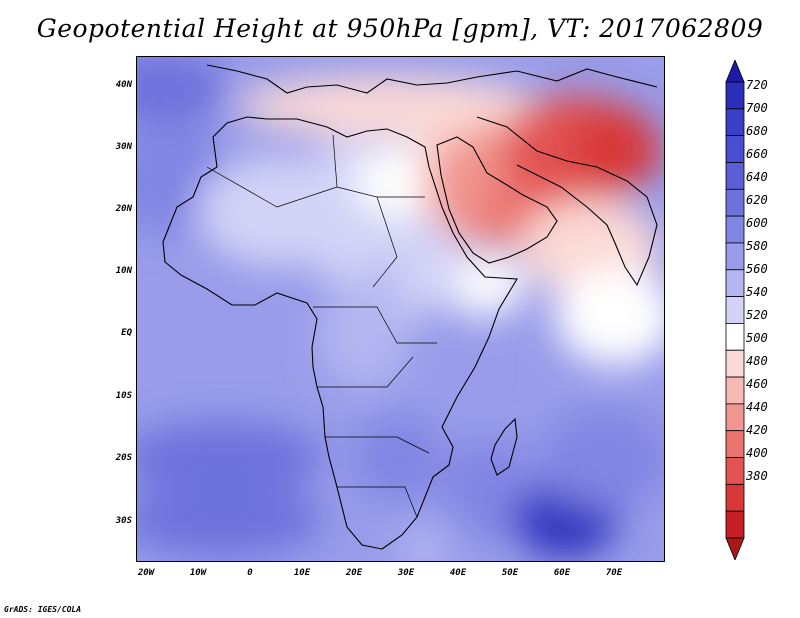 Image resolution: width=800 pixels, height=618 pixels. Describe the element at coordinates (757, 108) in the screenshot. I see `colorbar-label: 700` at that location.